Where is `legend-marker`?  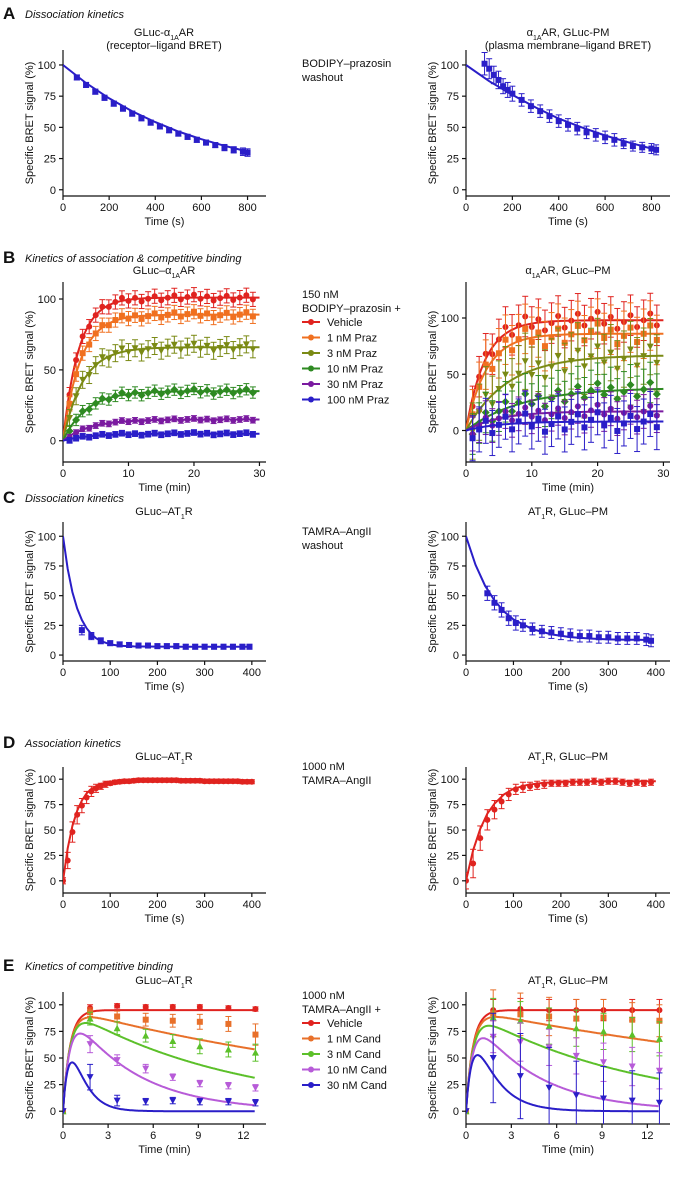 legend-marker is located at coordinates (311, 384).